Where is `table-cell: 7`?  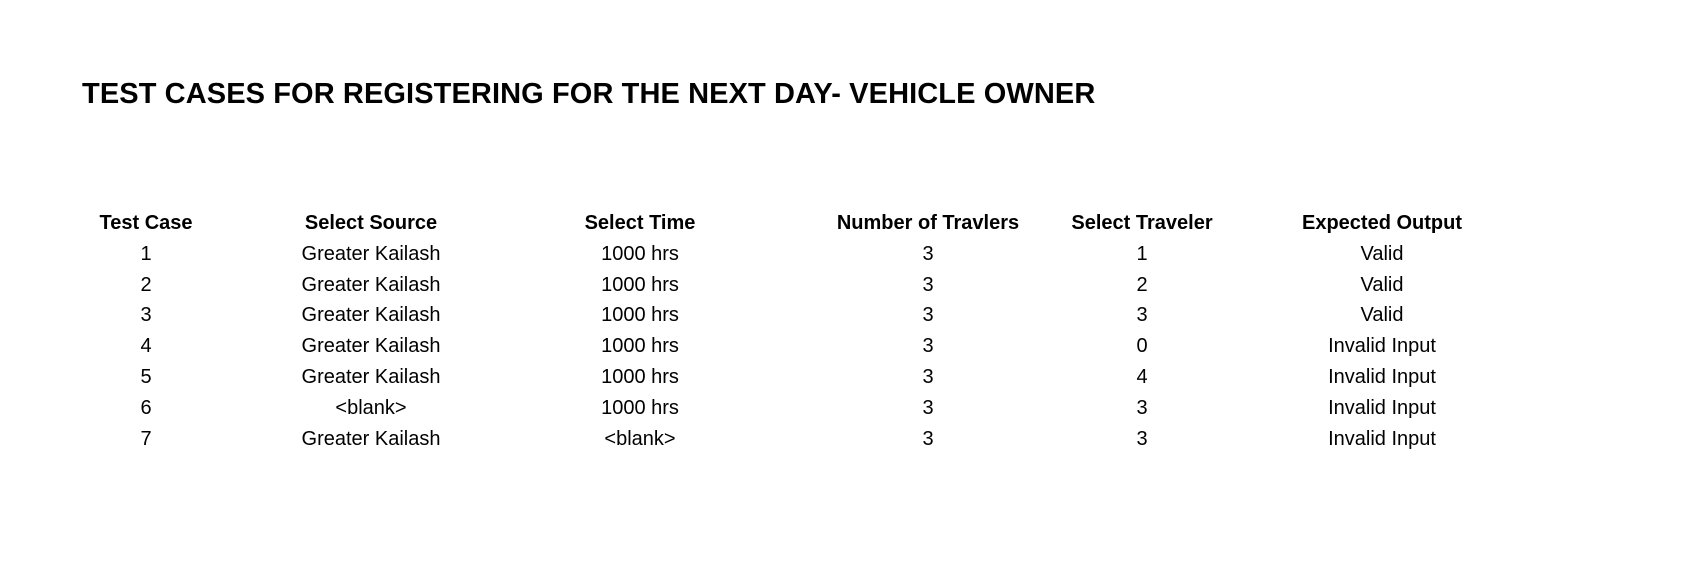 table-cell: 7 is located at coordinates (146, 439).